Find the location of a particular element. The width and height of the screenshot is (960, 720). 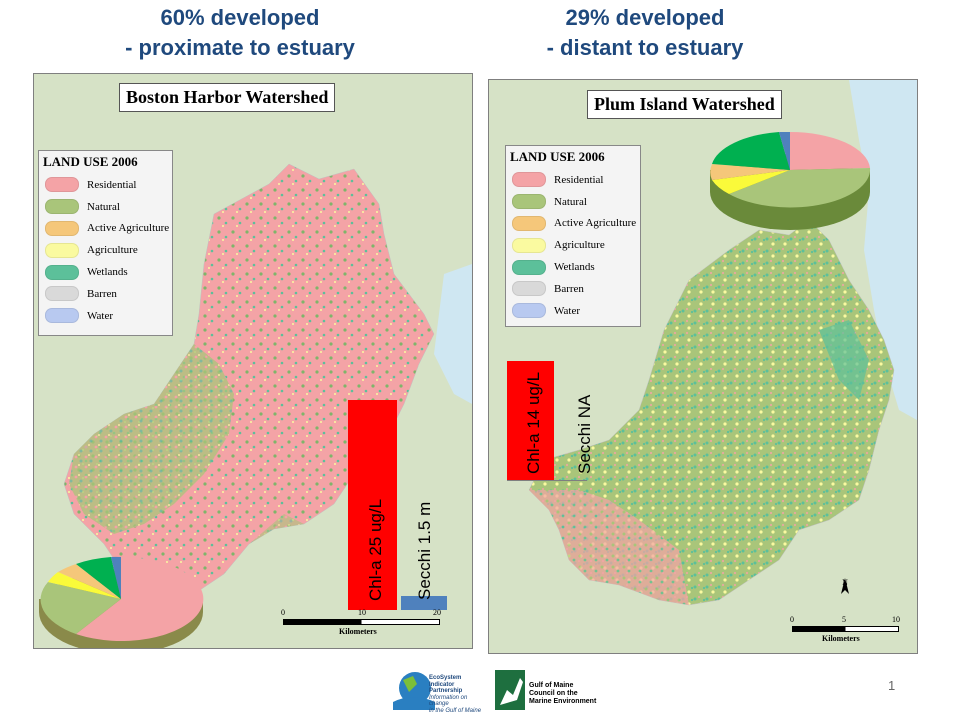

plum-legend-item: Barren is located at coordinates (573, 289).